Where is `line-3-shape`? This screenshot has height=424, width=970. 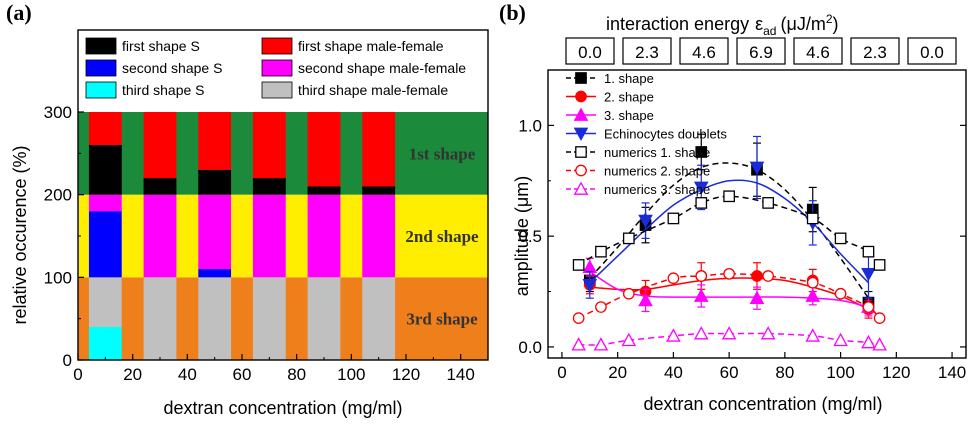
line-3-shape is located at coordinates (729, 289).